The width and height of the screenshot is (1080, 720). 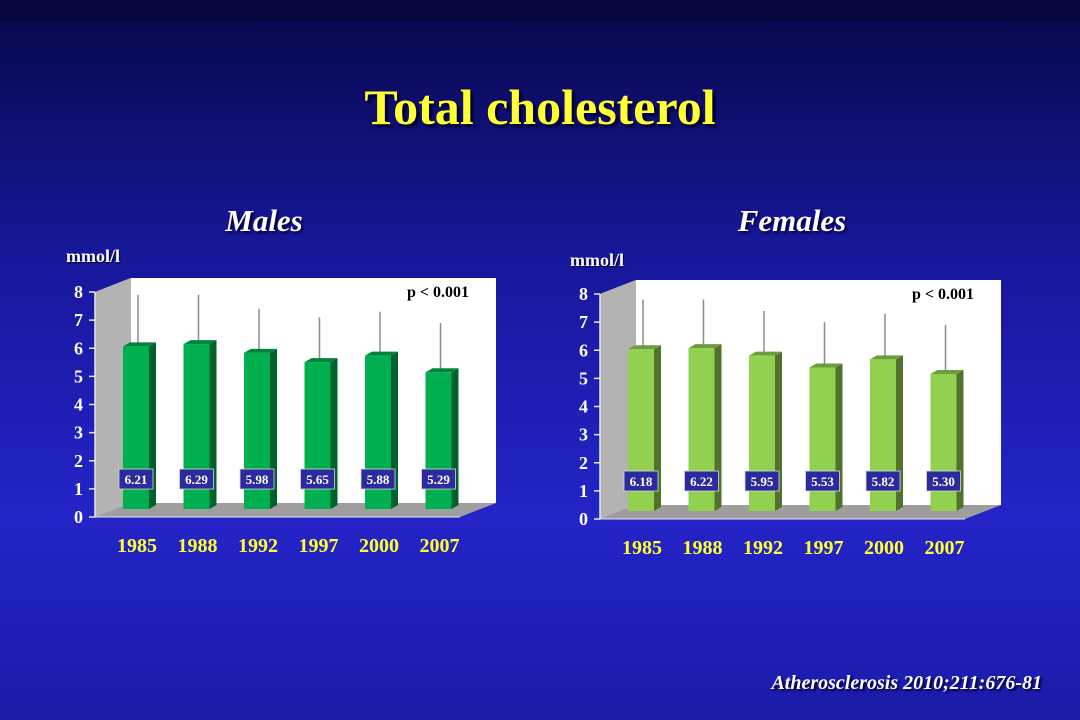 I want to click on females-value-label: 5.95, so click(x=762, y=481).